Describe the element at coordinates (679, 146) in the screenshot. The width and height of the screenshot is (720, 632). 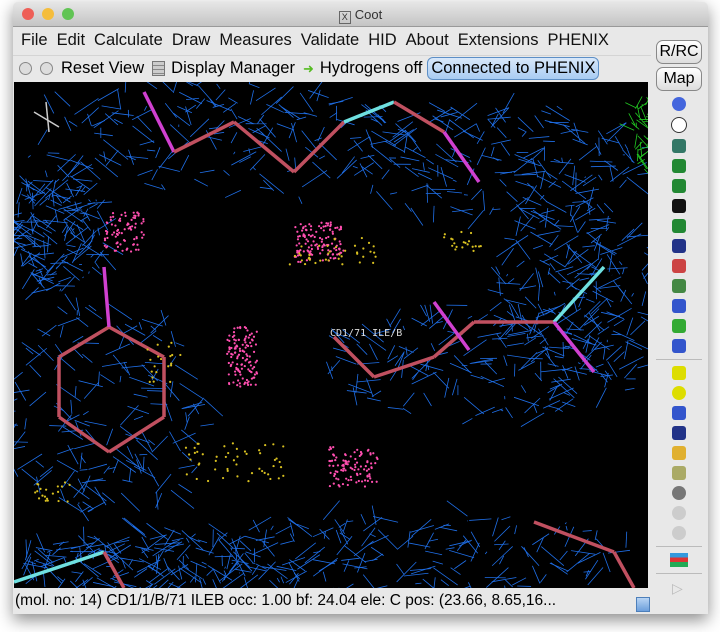
I see `rigid-body-icon` at that location.